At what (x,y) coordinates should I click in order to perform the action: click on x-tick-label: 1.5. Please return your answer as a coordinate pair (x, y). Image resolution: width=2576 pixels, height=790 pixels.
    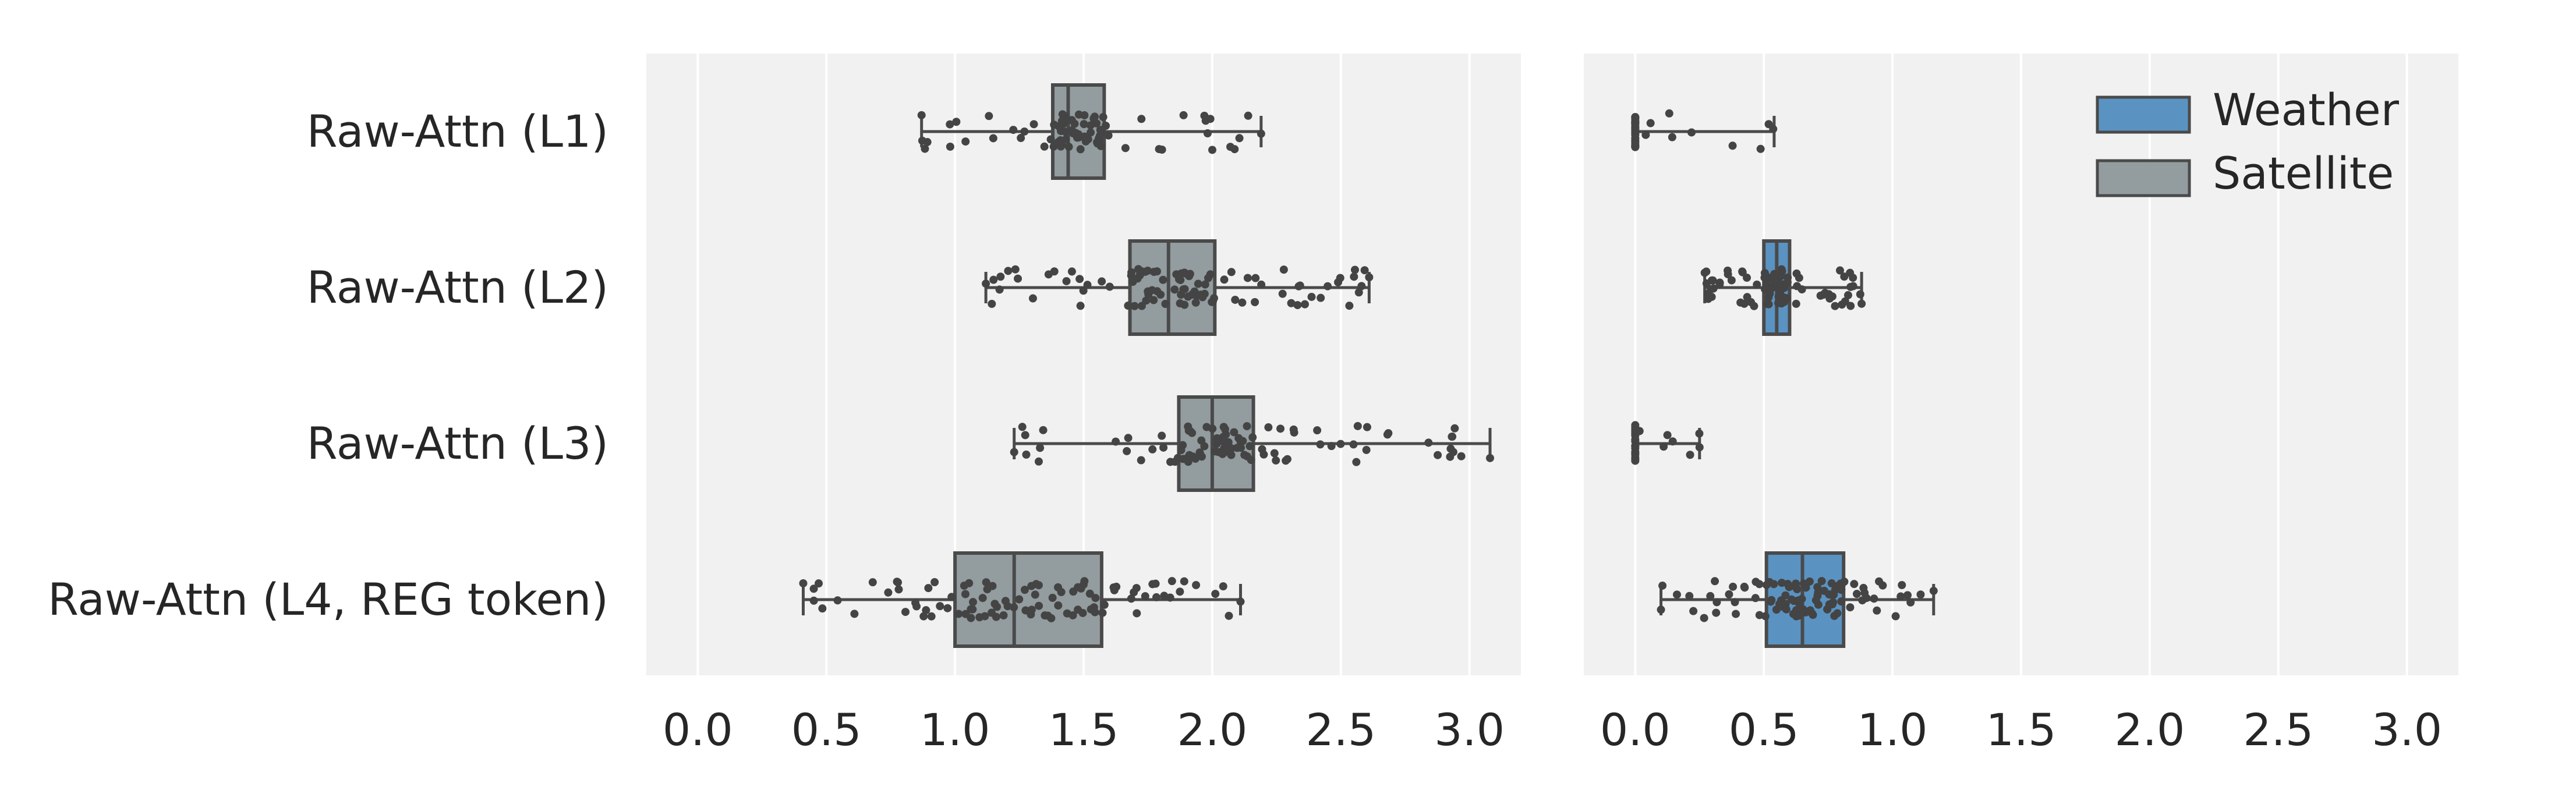
    Looking at the image, I should click on (2021, 730).